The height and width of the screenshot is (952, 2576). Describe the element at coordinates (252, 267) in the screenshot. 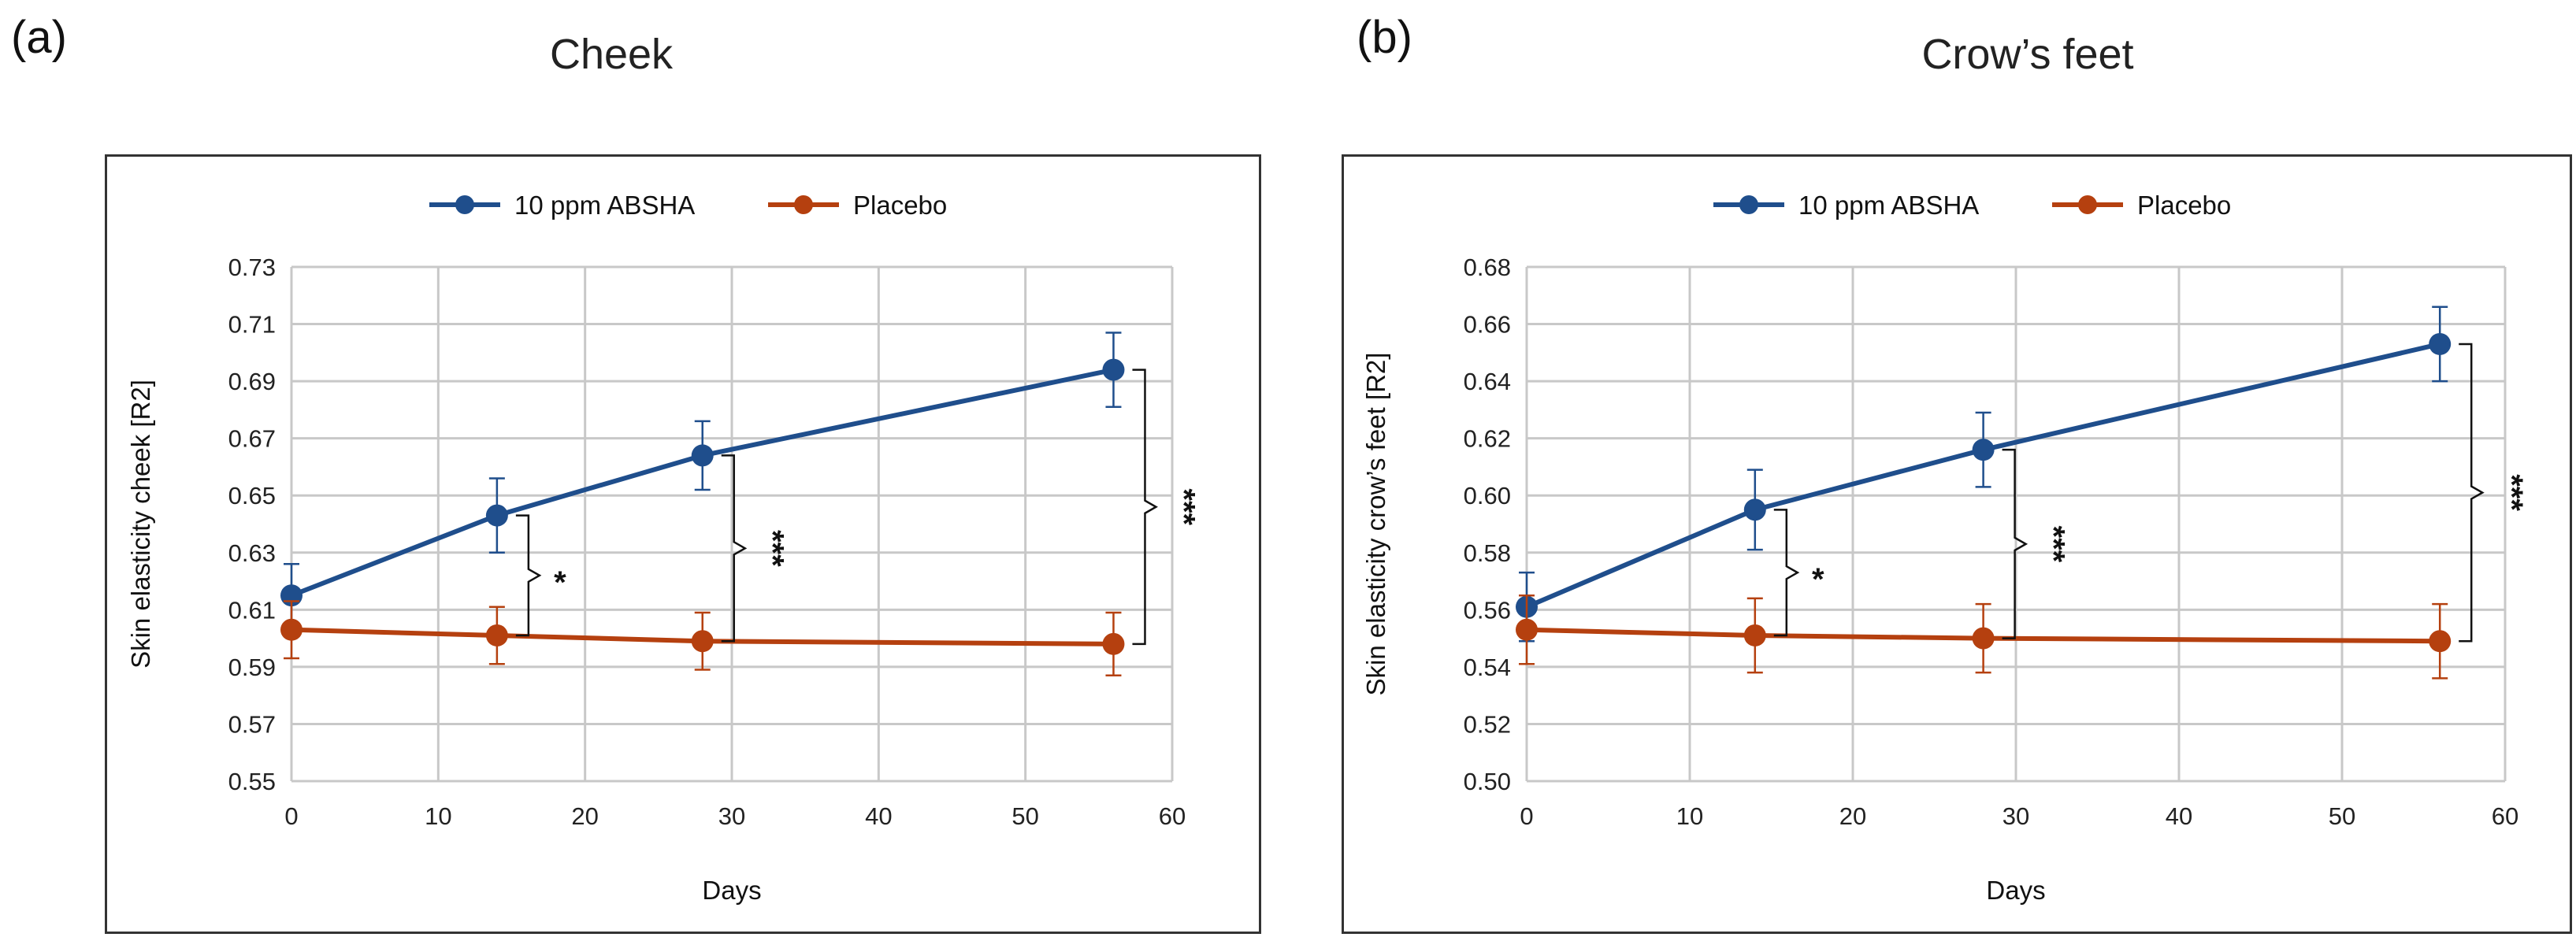

I see `pa-y-tick-label: 0.73` at that location.